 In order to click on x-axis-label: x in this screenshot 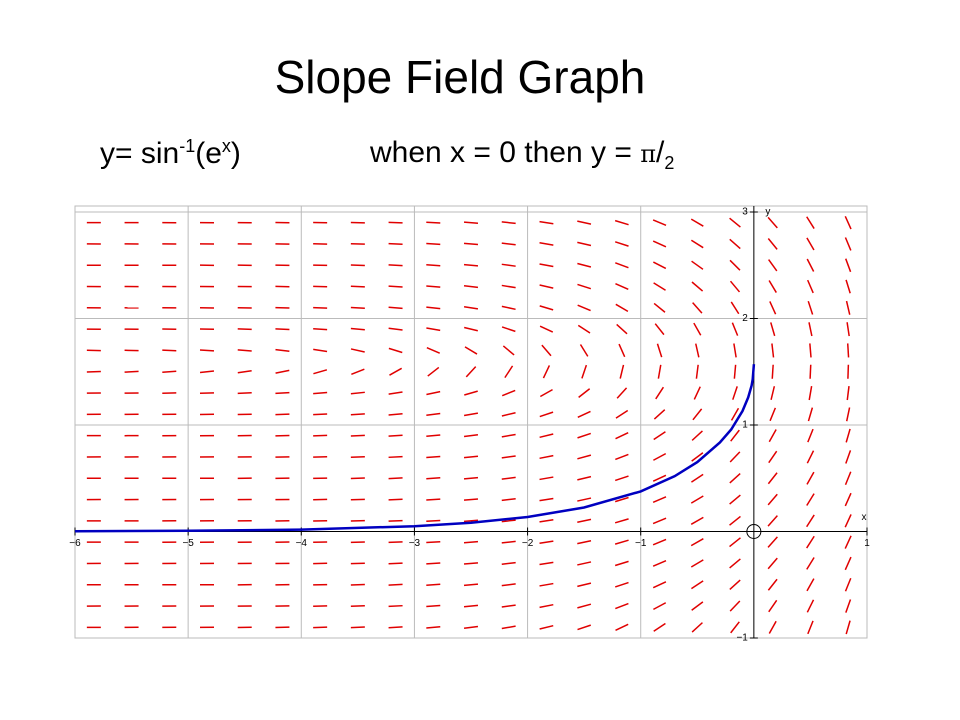, I will do `click(864, 517)`.